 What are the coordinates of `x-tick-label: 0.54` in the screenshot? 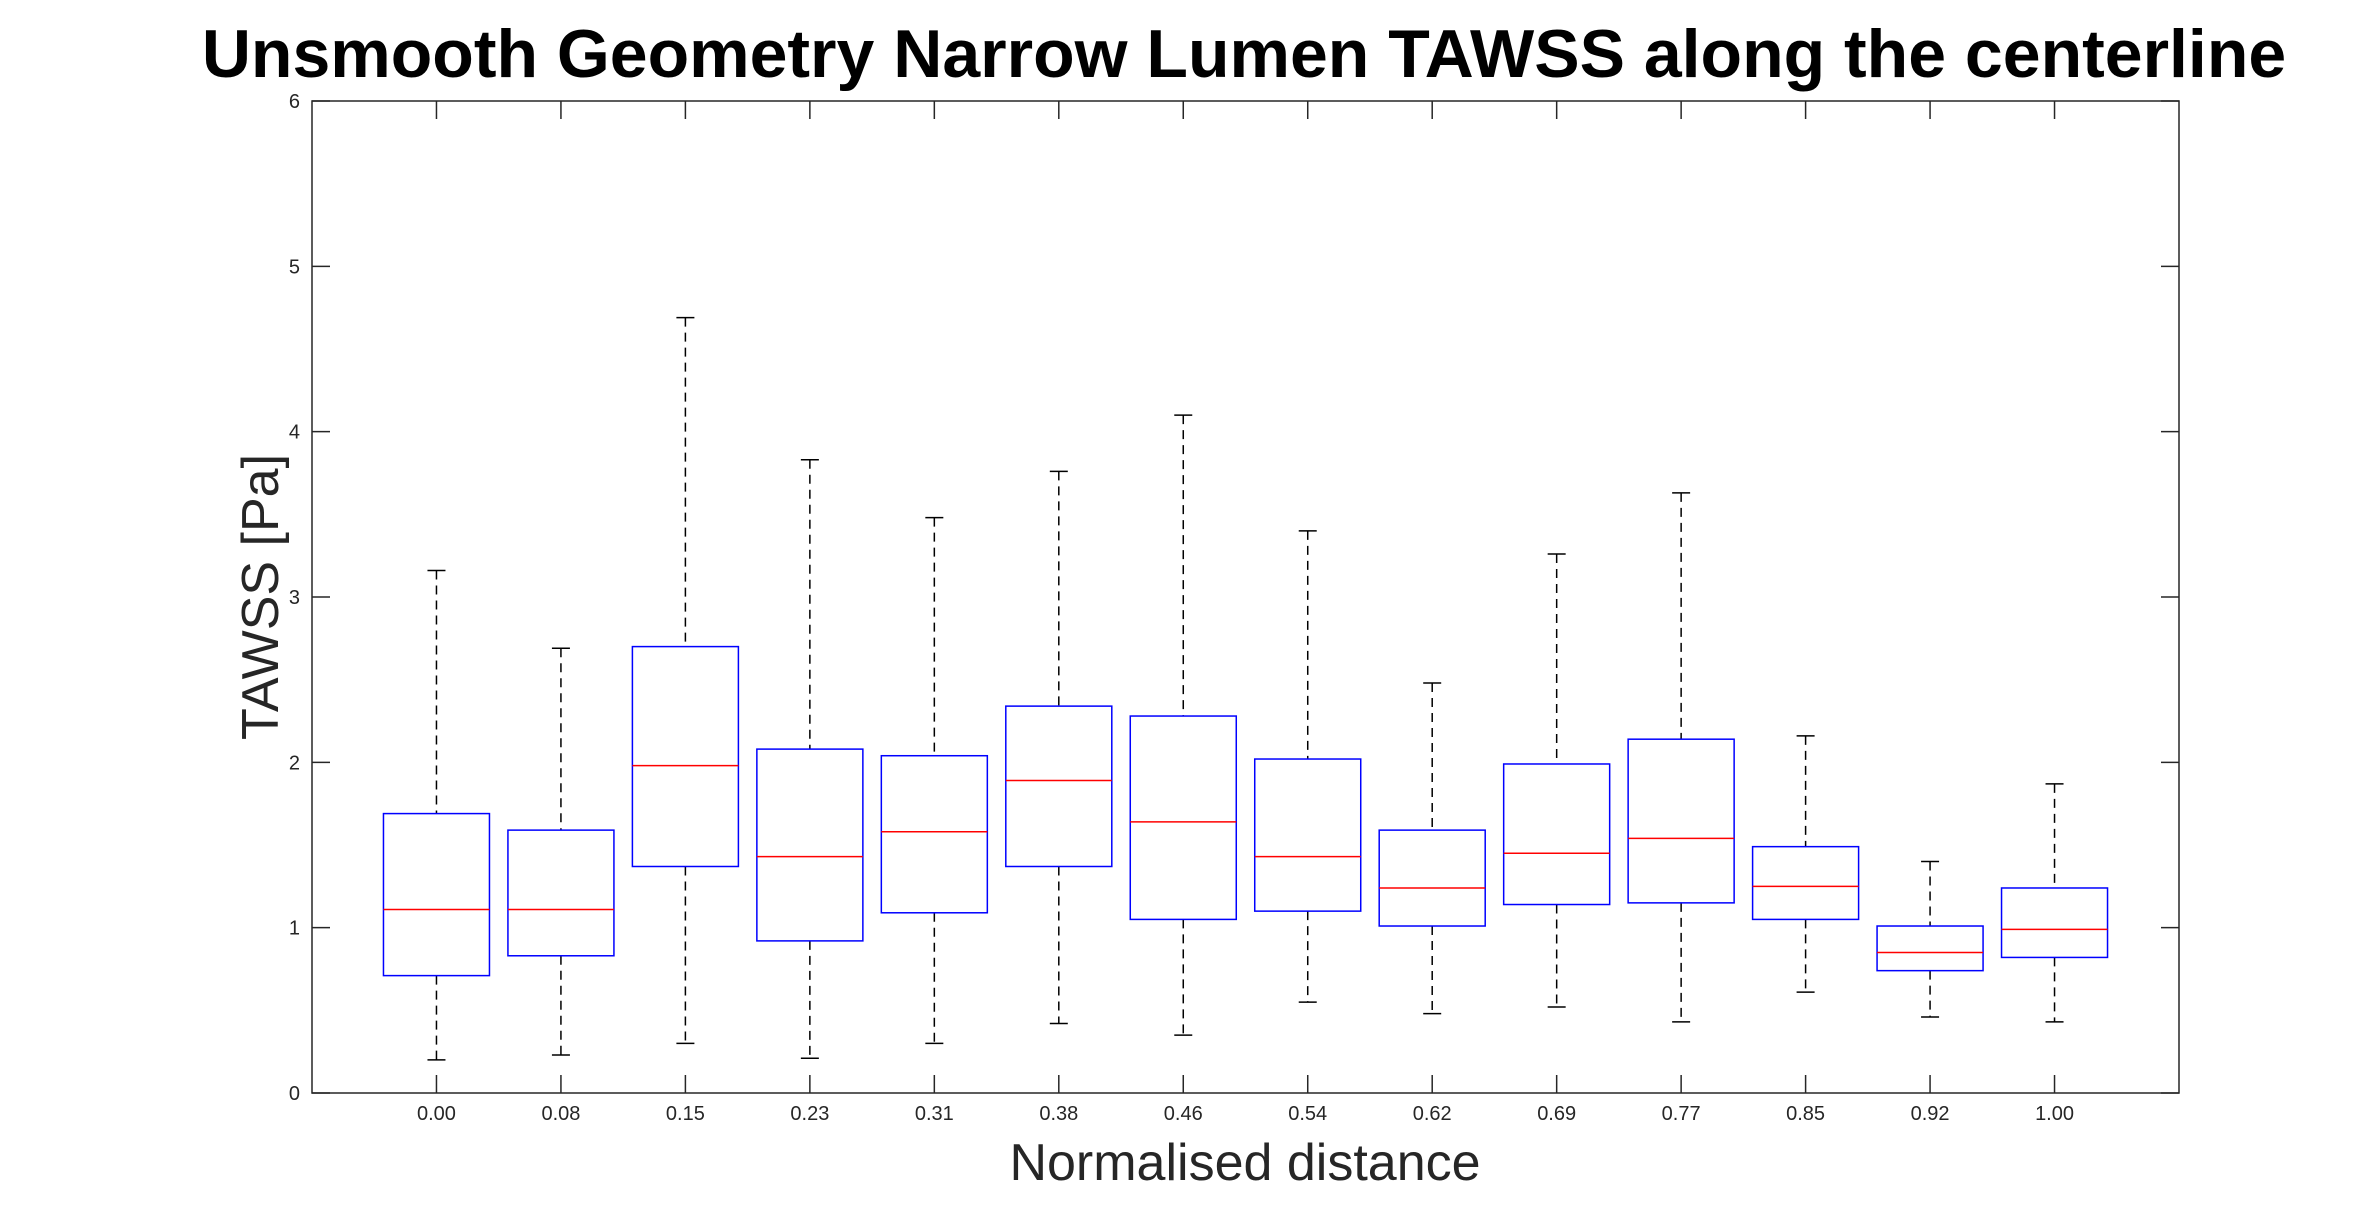 It's located at (1307, 1114).